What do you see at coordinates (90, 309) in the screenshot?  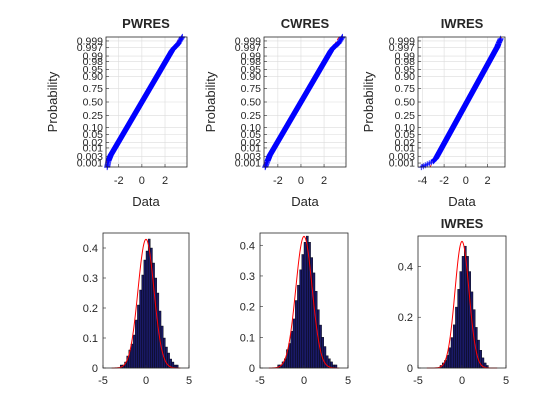 I see `histogram-ytick-label: 0.2` at bounding box center [90, 309].